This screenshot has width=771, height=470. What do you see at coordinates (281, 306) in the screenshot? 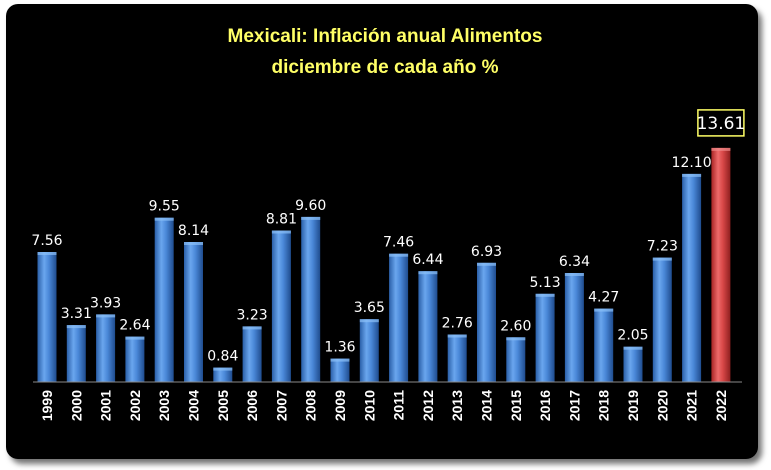
I see `bar-2007` at bounding box center [281, 306].